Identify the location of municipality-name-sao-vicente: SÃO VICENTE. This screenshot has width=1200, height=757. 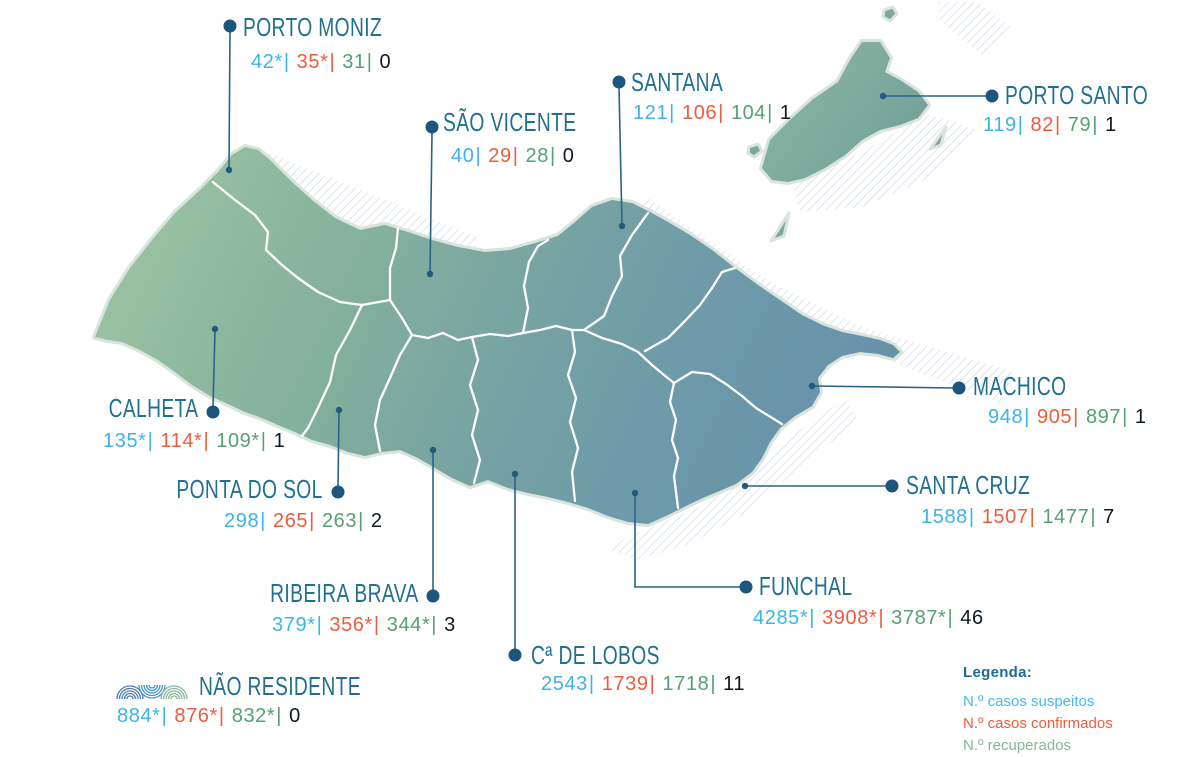
(510, 122).